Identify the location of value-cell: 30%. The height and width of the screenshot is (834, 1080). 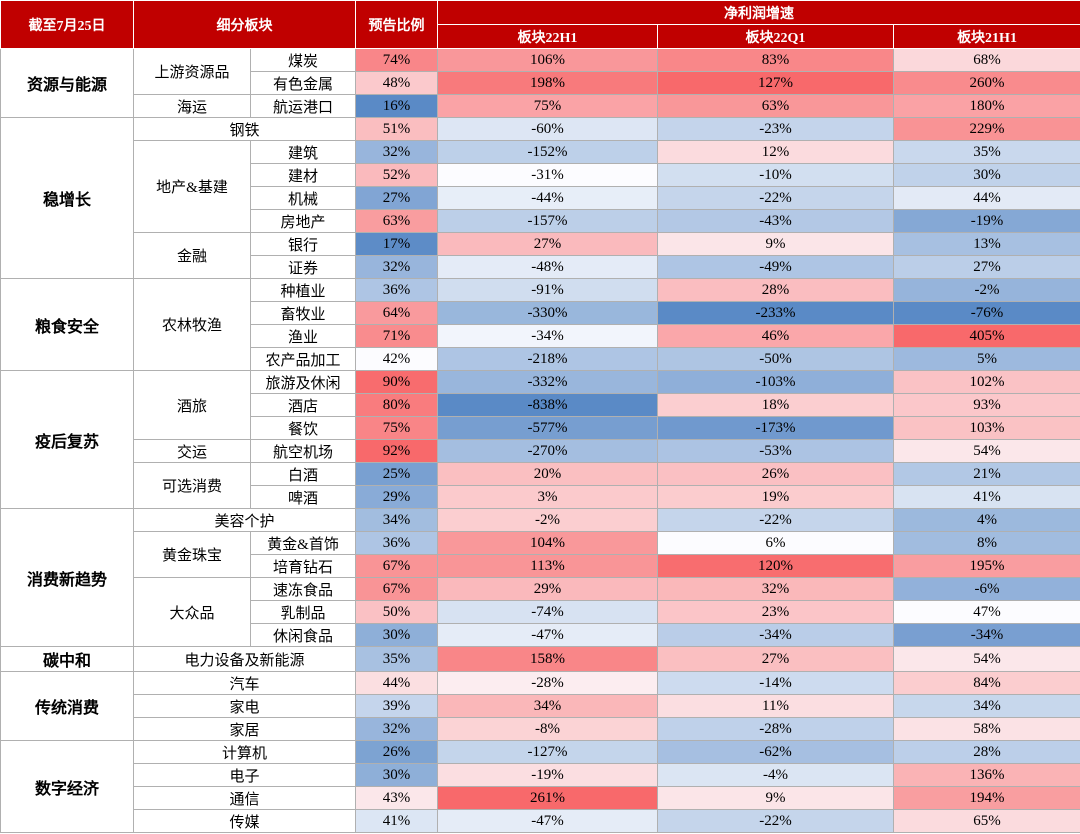
(396, 635).